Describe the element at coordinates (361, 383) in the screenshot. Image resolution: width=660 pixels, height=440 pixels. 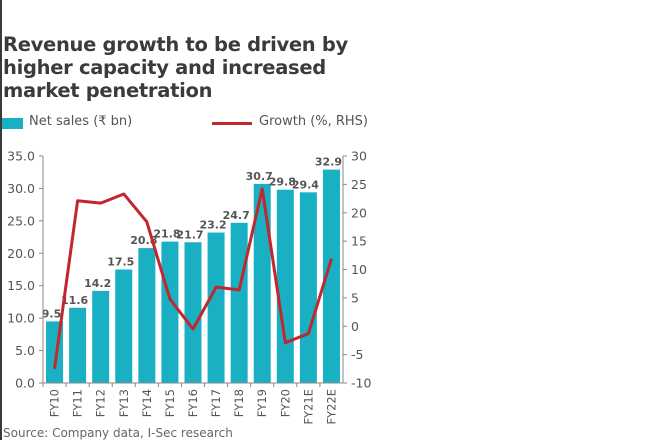
I see `right-axis-tick-label: -10` at that location.